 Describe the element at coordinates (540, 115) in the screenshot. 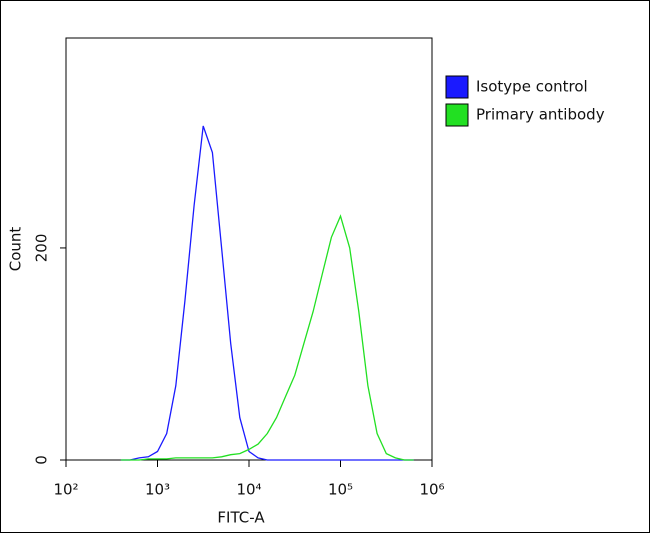

I see `legend-label: Primary antibody` at that location.